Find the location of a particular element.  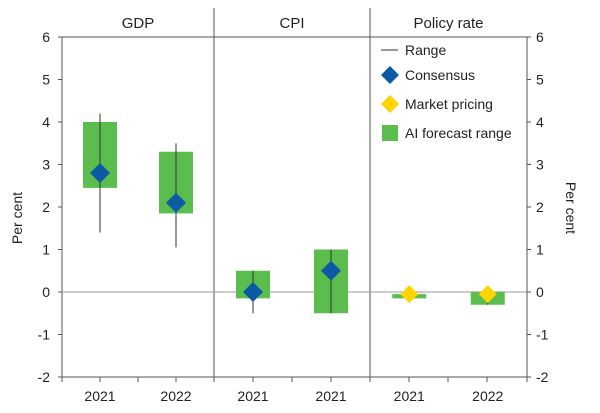

legend-ai-label: AI forecast range is located at coordinates (458, 133).